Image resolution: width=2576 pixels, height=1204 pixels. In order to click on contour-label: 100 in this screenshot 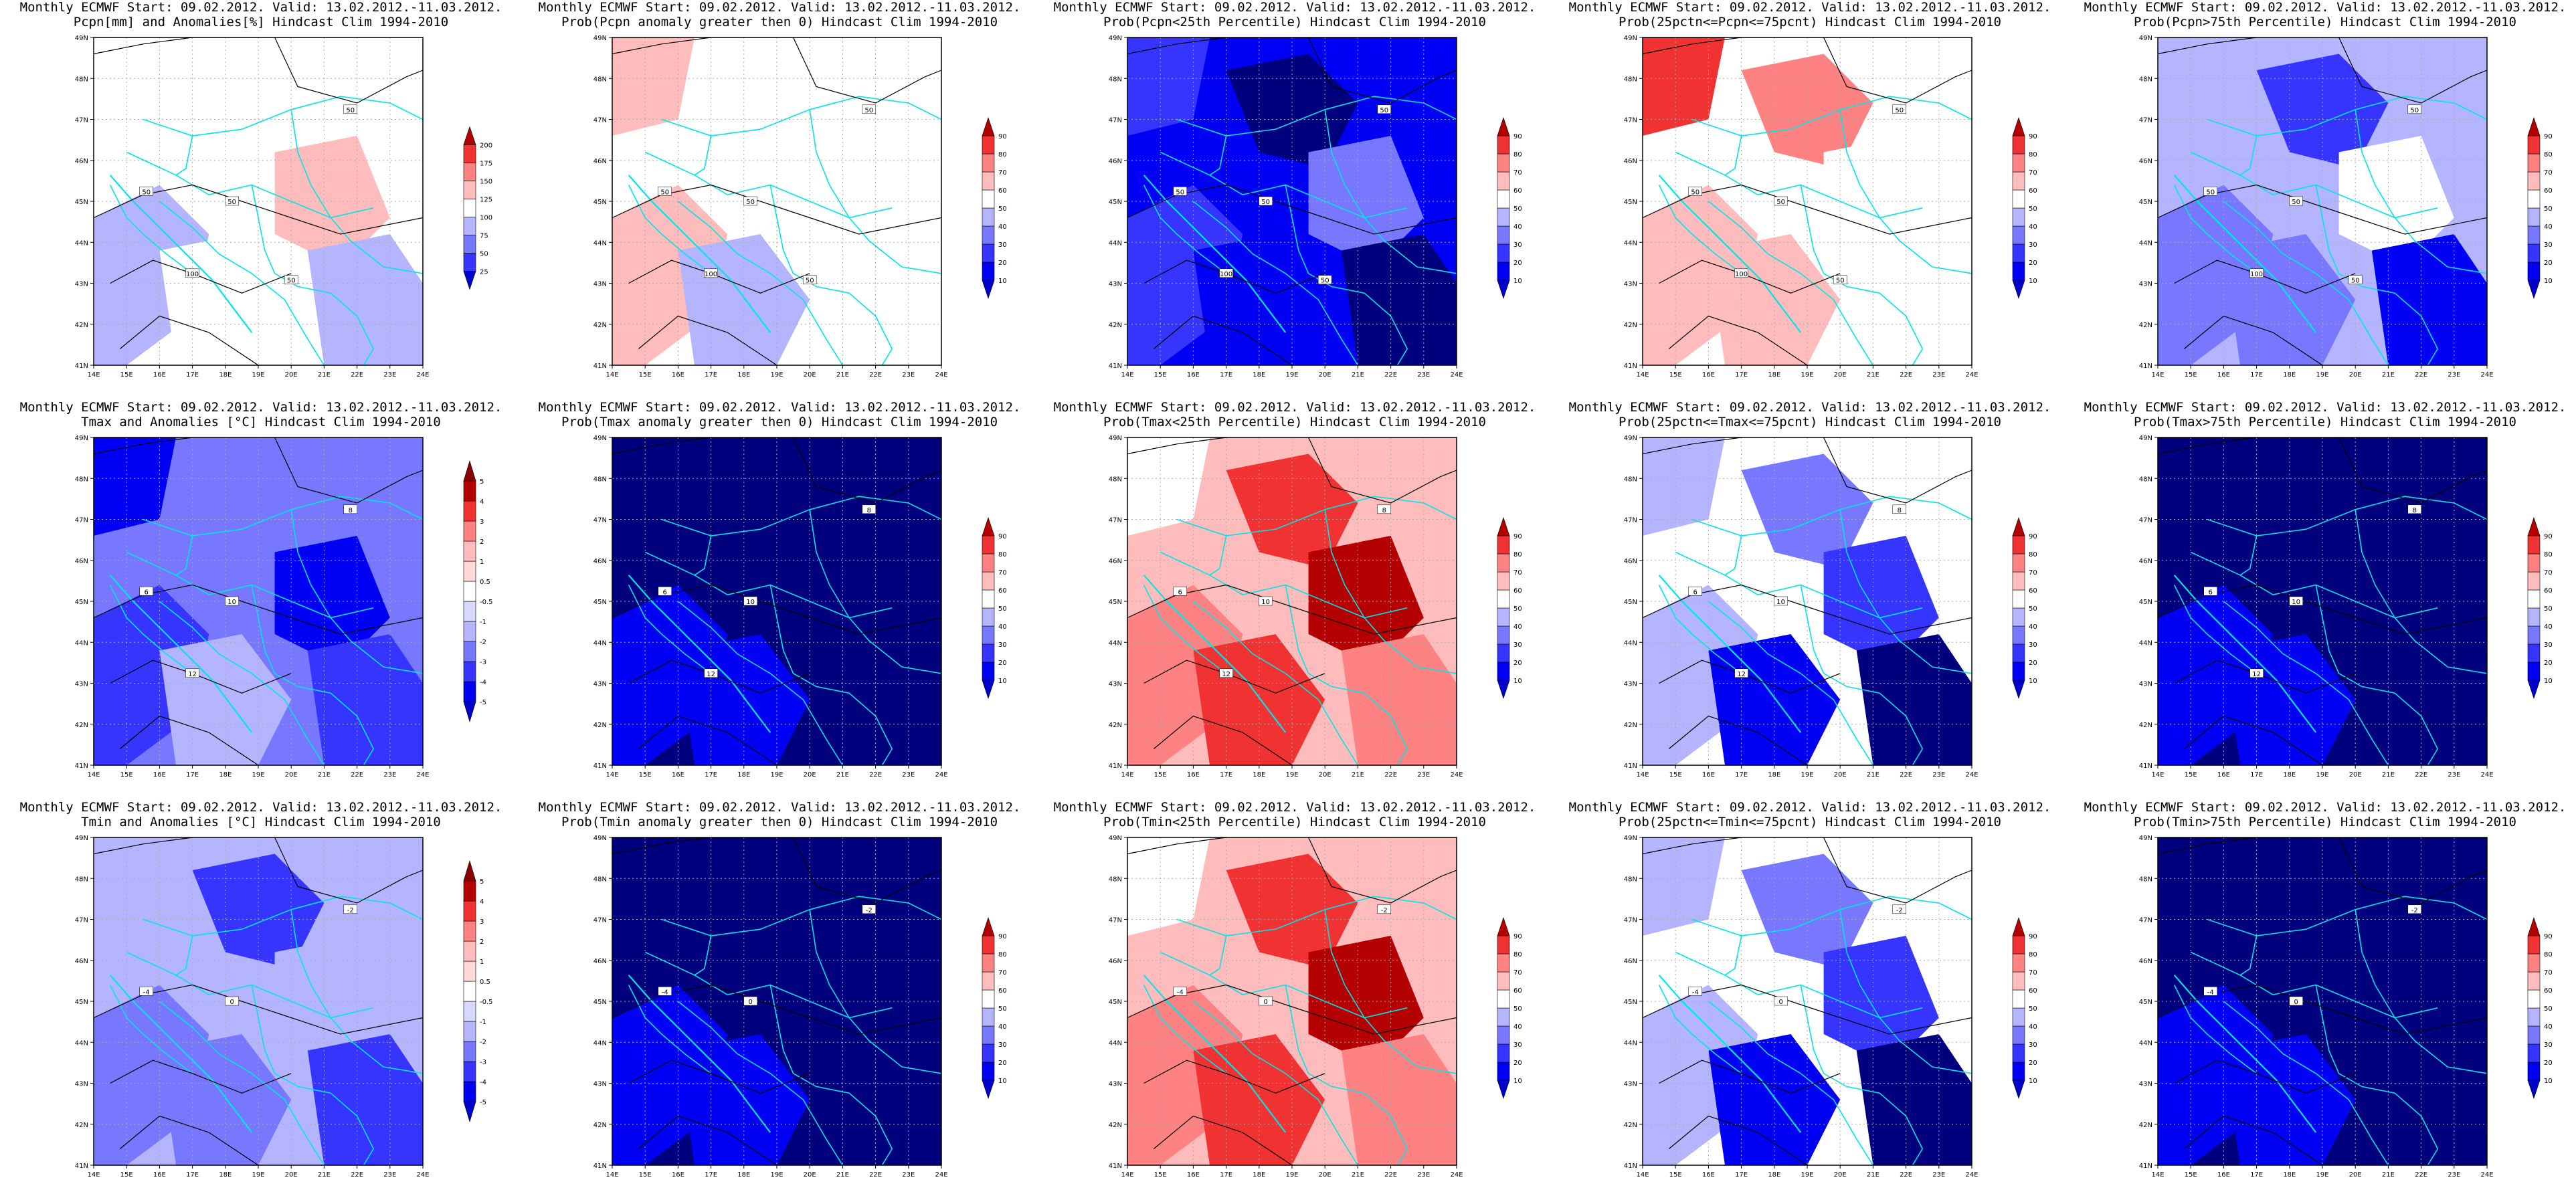, I will do `click(1226, 274)`.